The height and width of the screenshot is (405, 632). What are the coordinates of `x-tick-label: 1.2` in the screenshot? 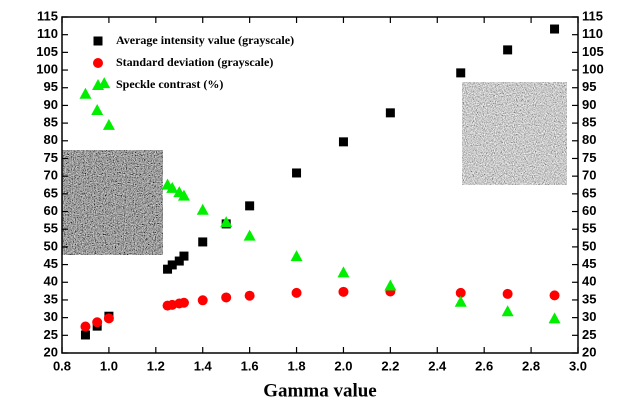 It's located at (156, 365).